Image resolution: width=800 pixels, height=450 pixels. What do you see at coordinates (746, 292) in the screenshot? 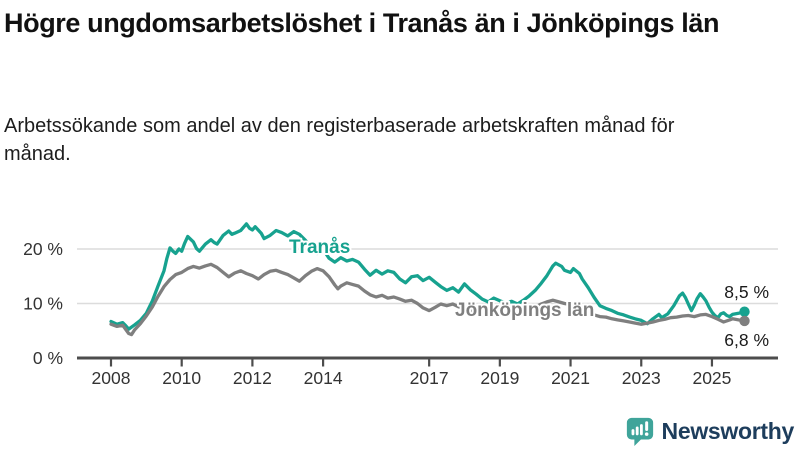
I see `end-value-label-tranas: 8,5 %` at bounding box center [746, 292].